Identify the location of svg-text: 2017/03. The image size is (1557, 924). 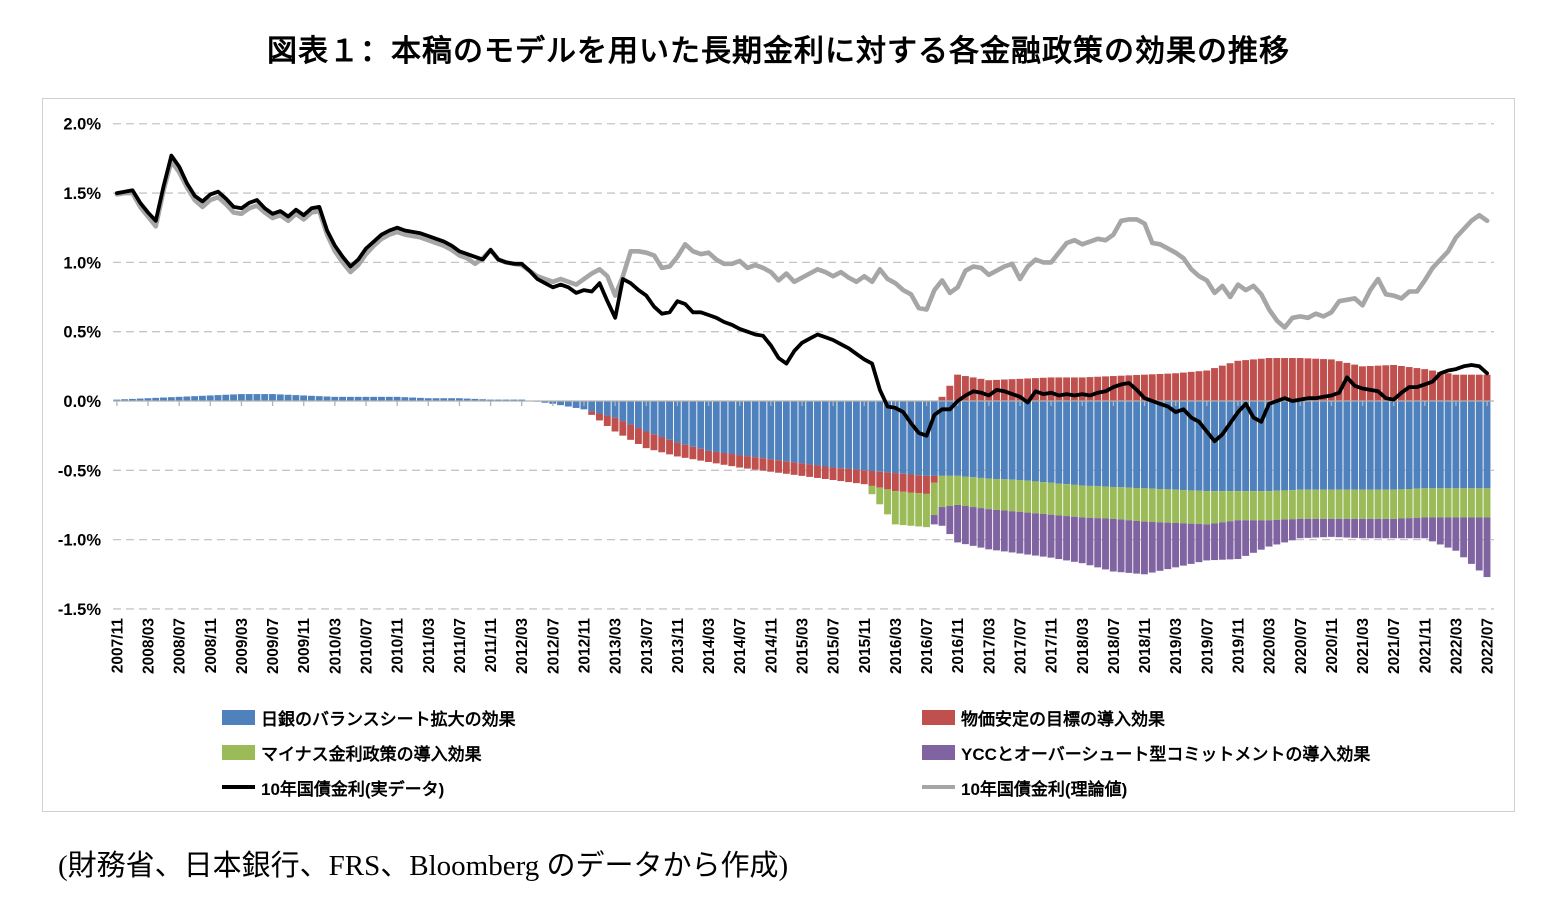
(989, 646).